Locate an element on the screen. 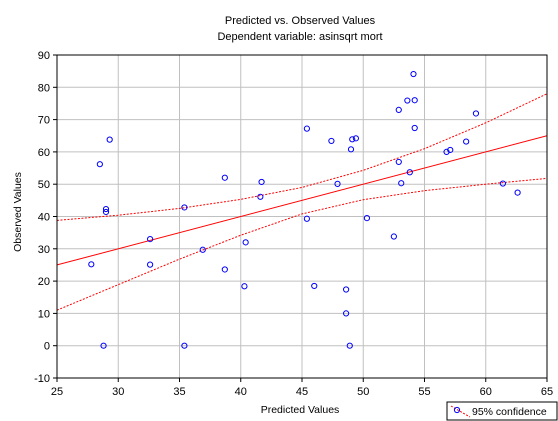 This screenshot has height=421, width=558. y-axis-ticks: -10 0 10 20 30 40 50 60 70 80 90 is located at coordinates (45, 217).